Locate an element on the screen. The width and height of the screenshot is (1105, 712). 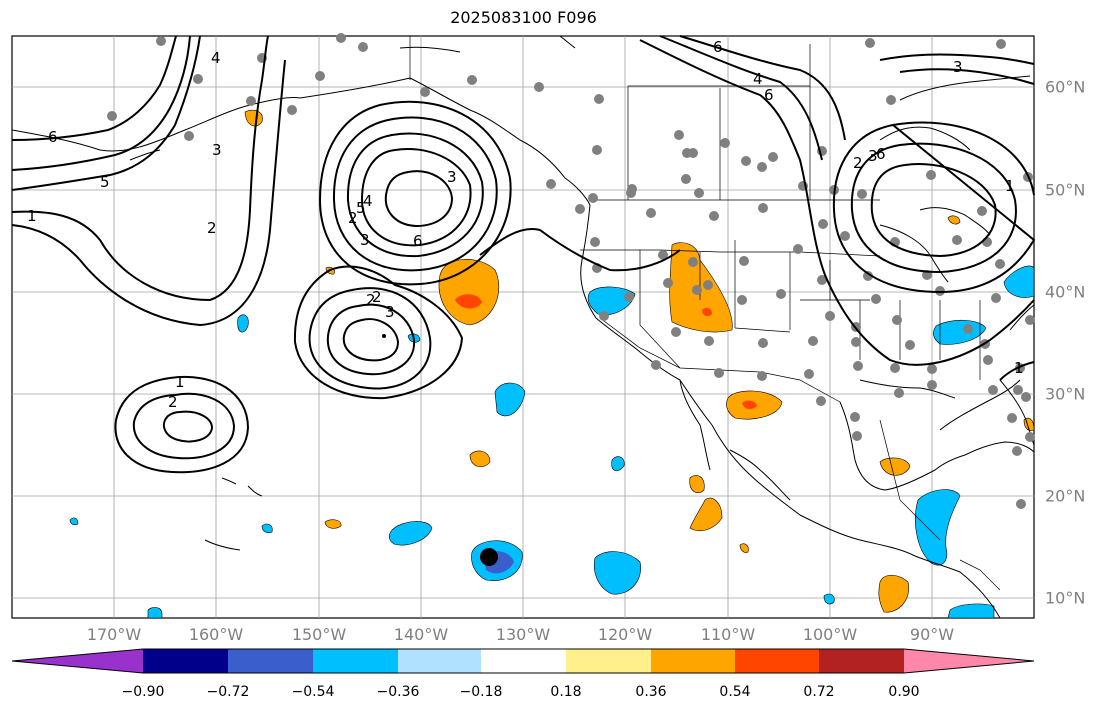
low-center-marker is located at coordinates (384, 336).